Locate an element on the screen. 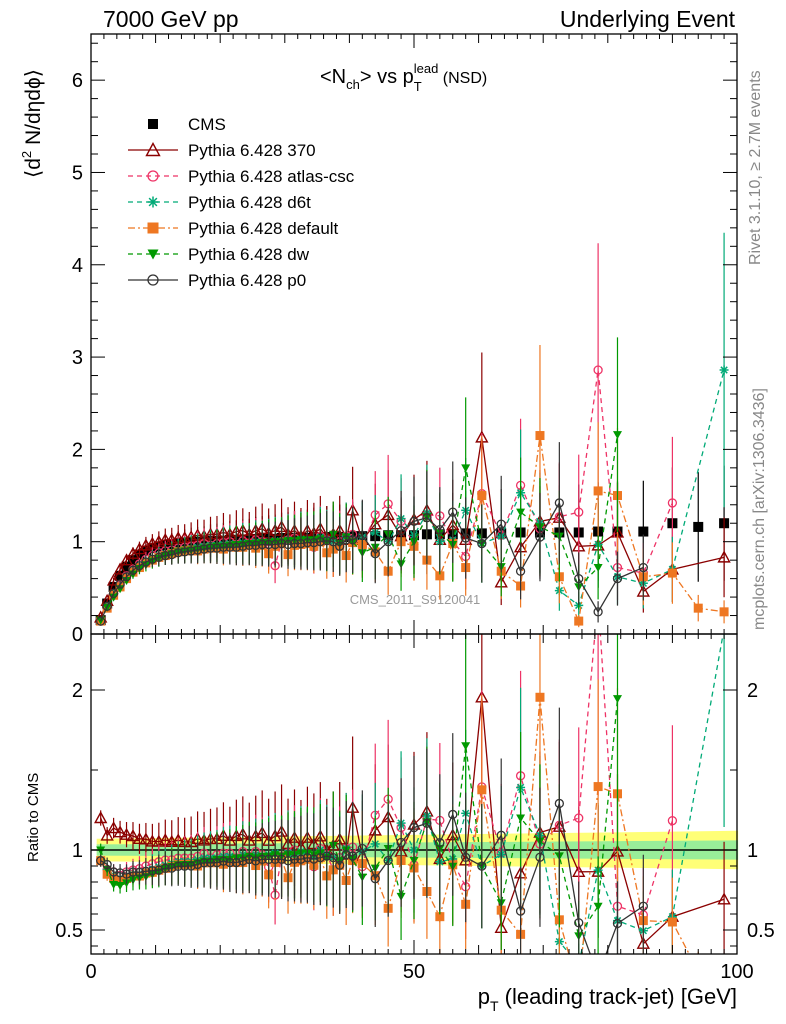  series-line is located at coordinates (372, 561).